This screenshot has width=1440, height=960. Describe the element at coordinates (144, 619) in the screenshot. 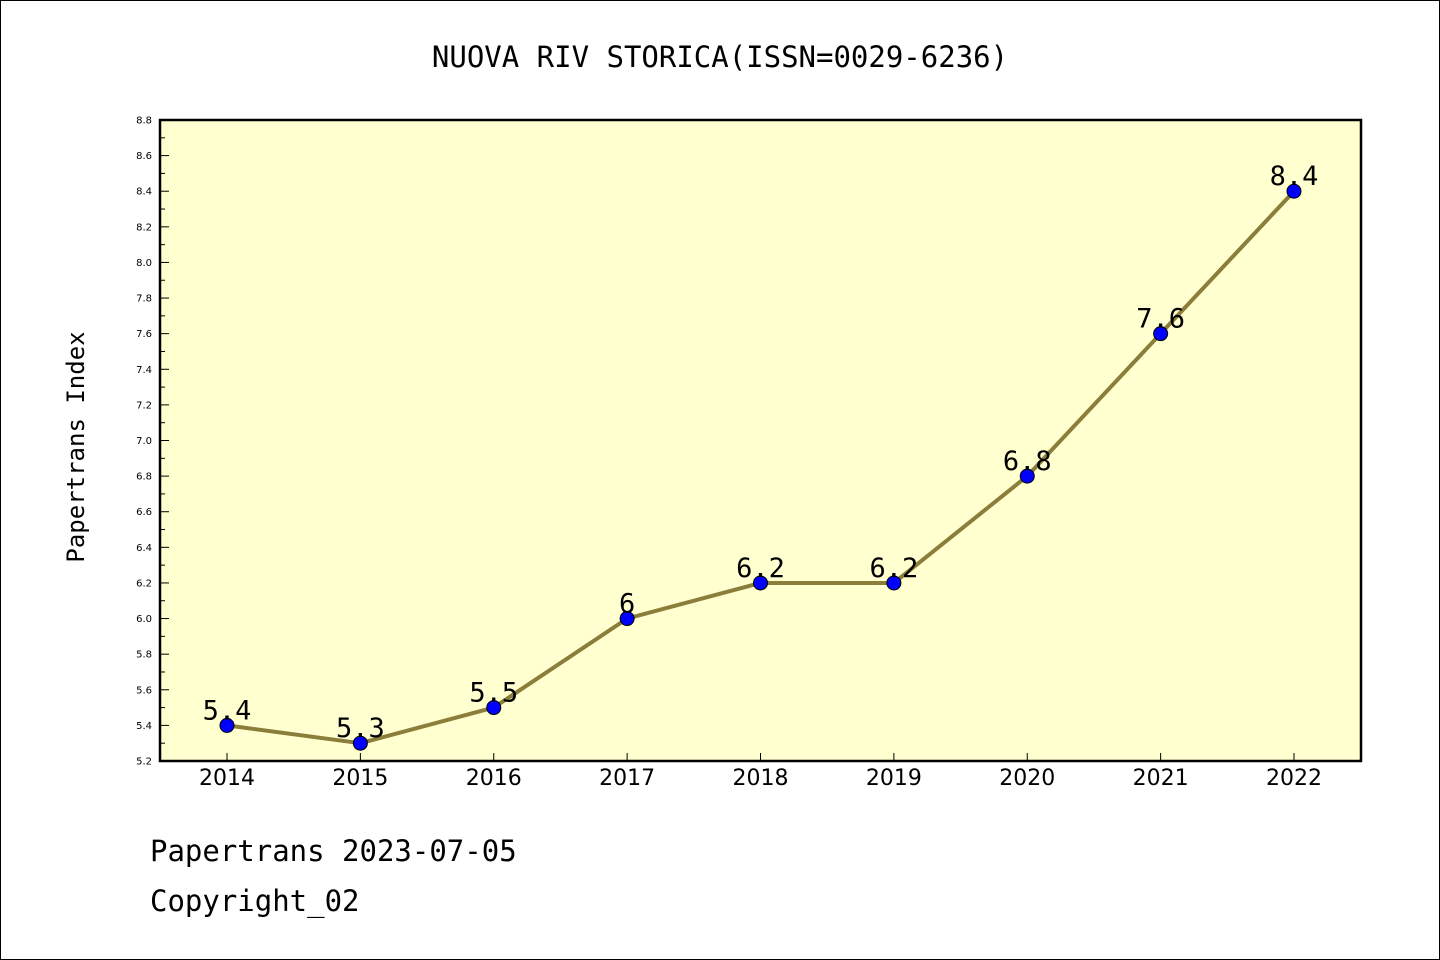

I see `y-tick-label: 6.0` at that location.